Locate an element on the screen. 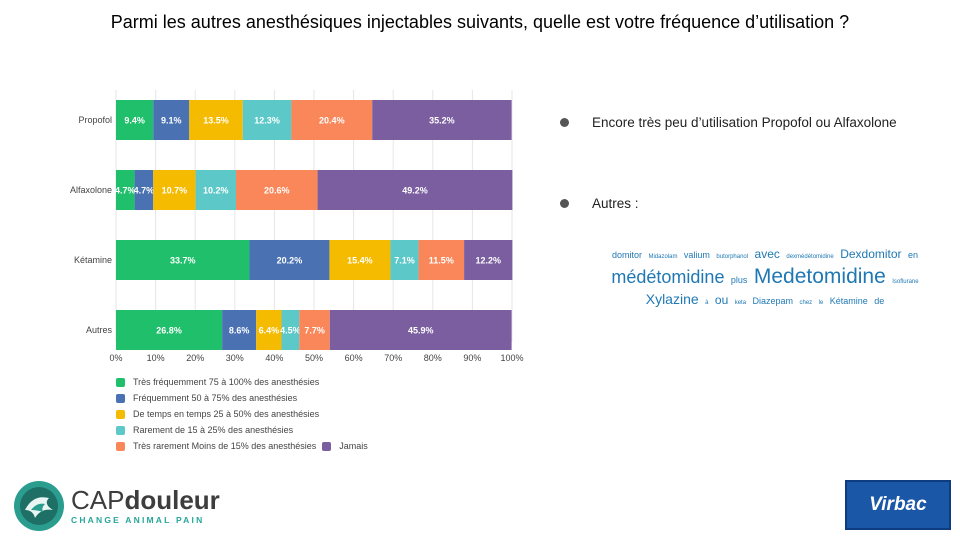  legend-item-2: Fréquemment 50 à 75% des anesthésies is located at coordinates (206, 398).